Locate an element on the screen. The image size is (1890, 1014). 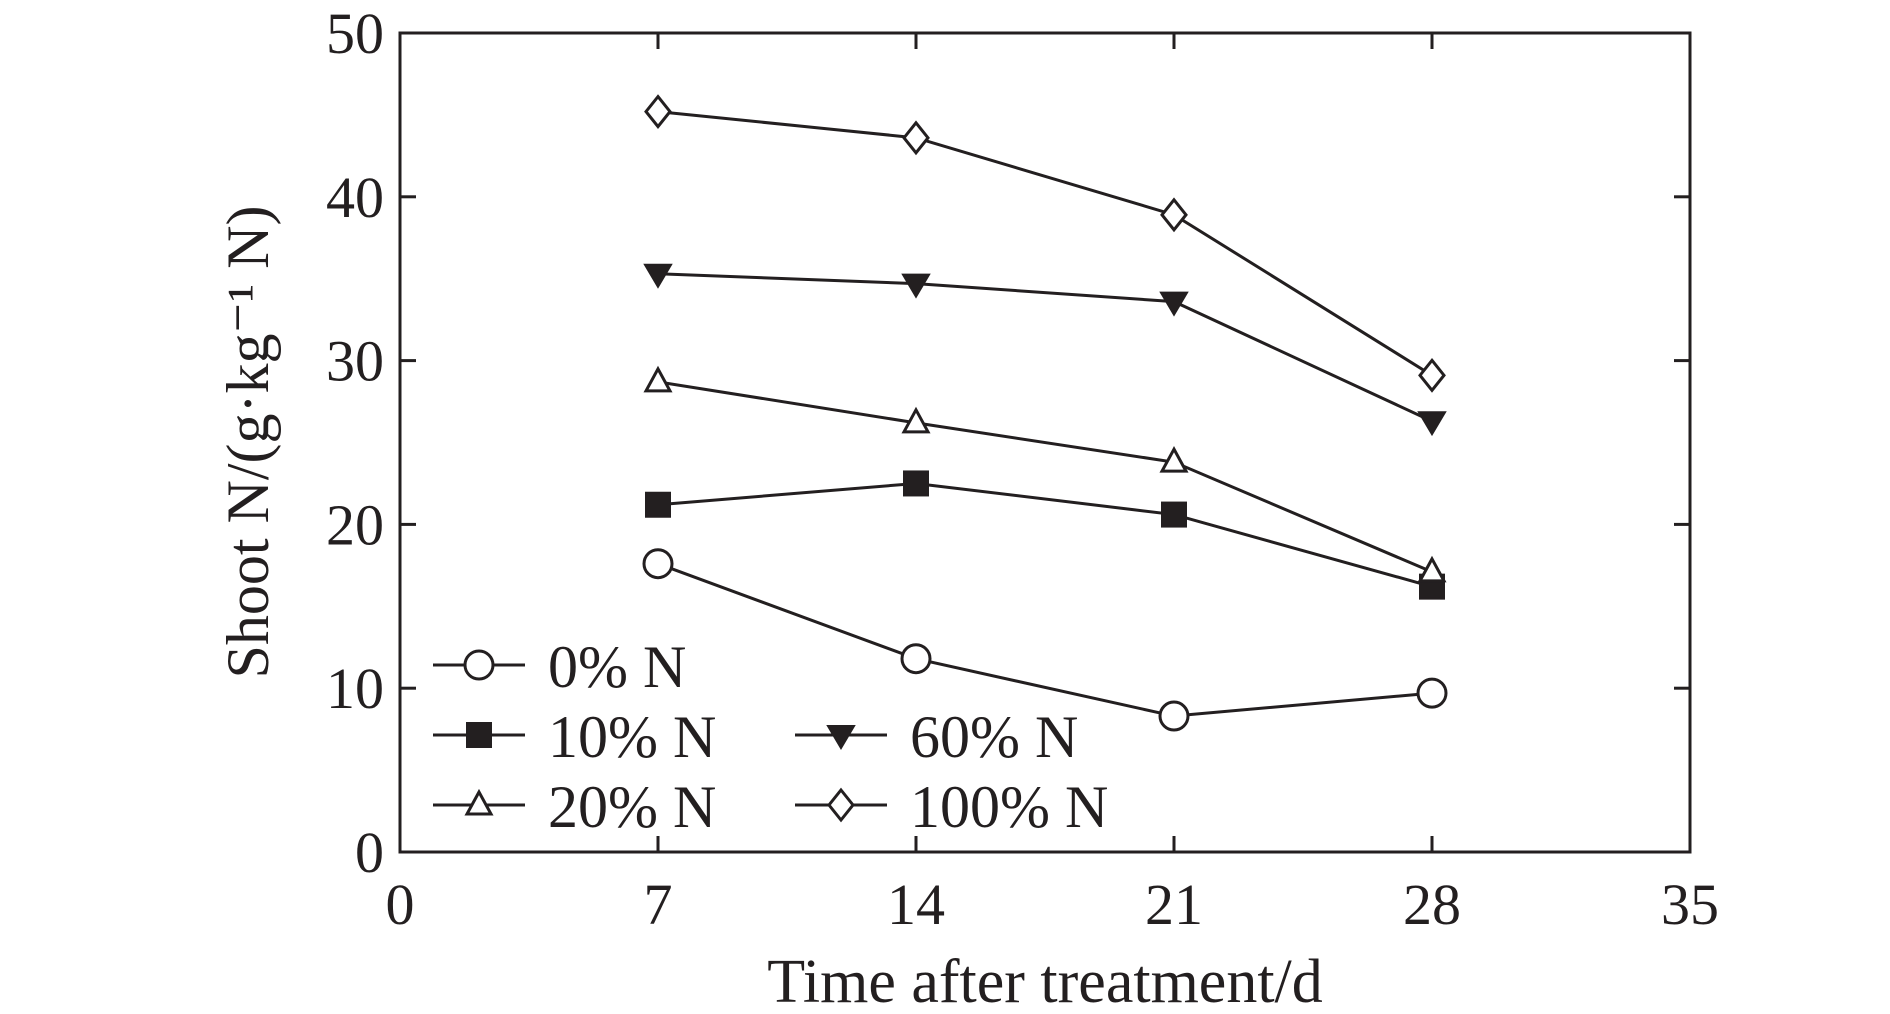
legend-label: 60% N is located at coordinates (994, 737).